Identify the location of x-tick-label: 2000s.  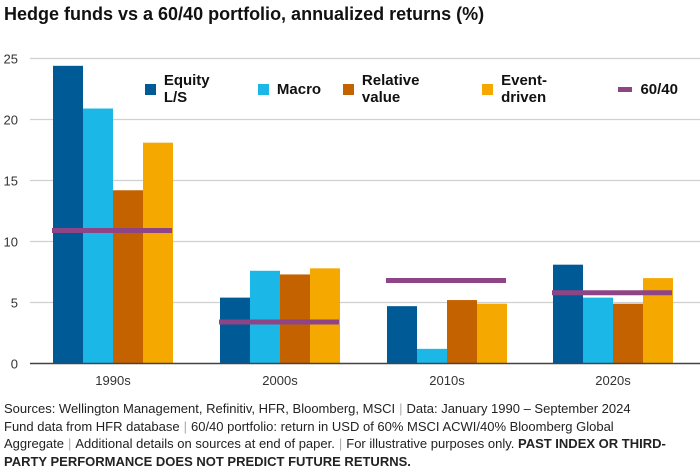
(280, 380).